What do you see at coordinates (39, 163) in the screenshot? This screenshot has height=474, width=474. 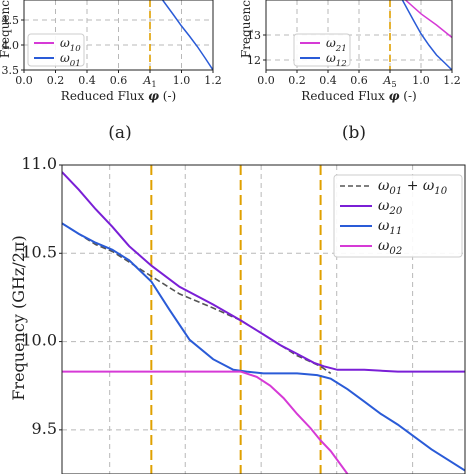 I see `y-tick-label: 11.0` at bounding box center [39, 163].